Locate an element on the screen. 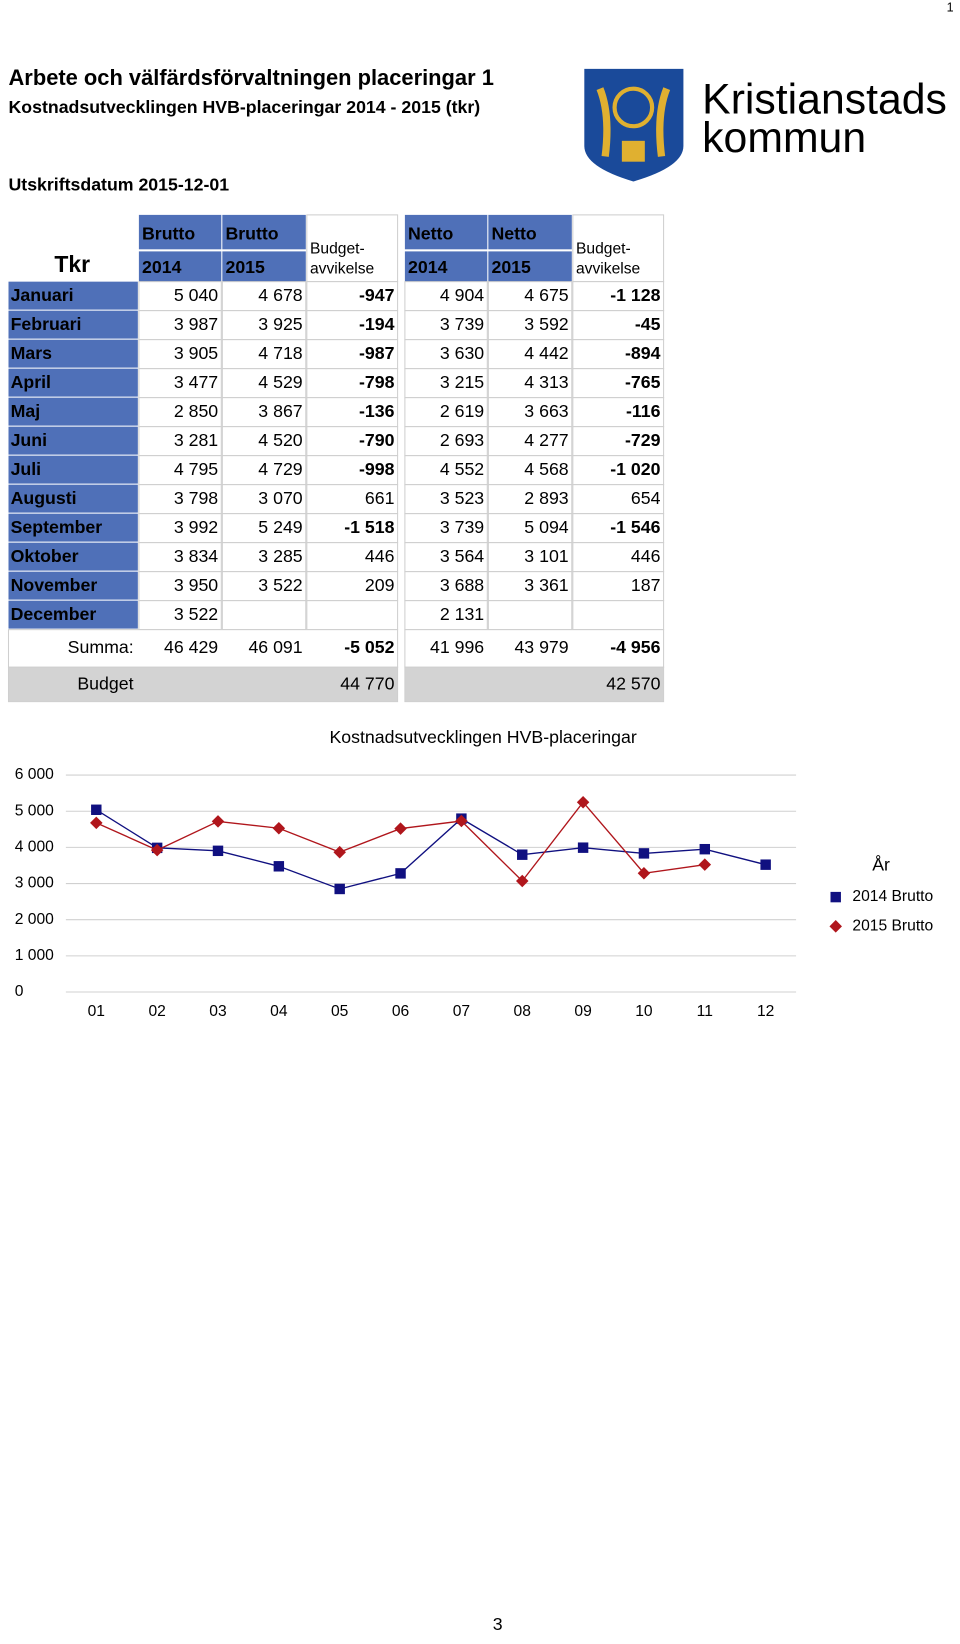 This screenshot has width=960, height=1644. logo-text: kommun is located at coordinates (784, 138).